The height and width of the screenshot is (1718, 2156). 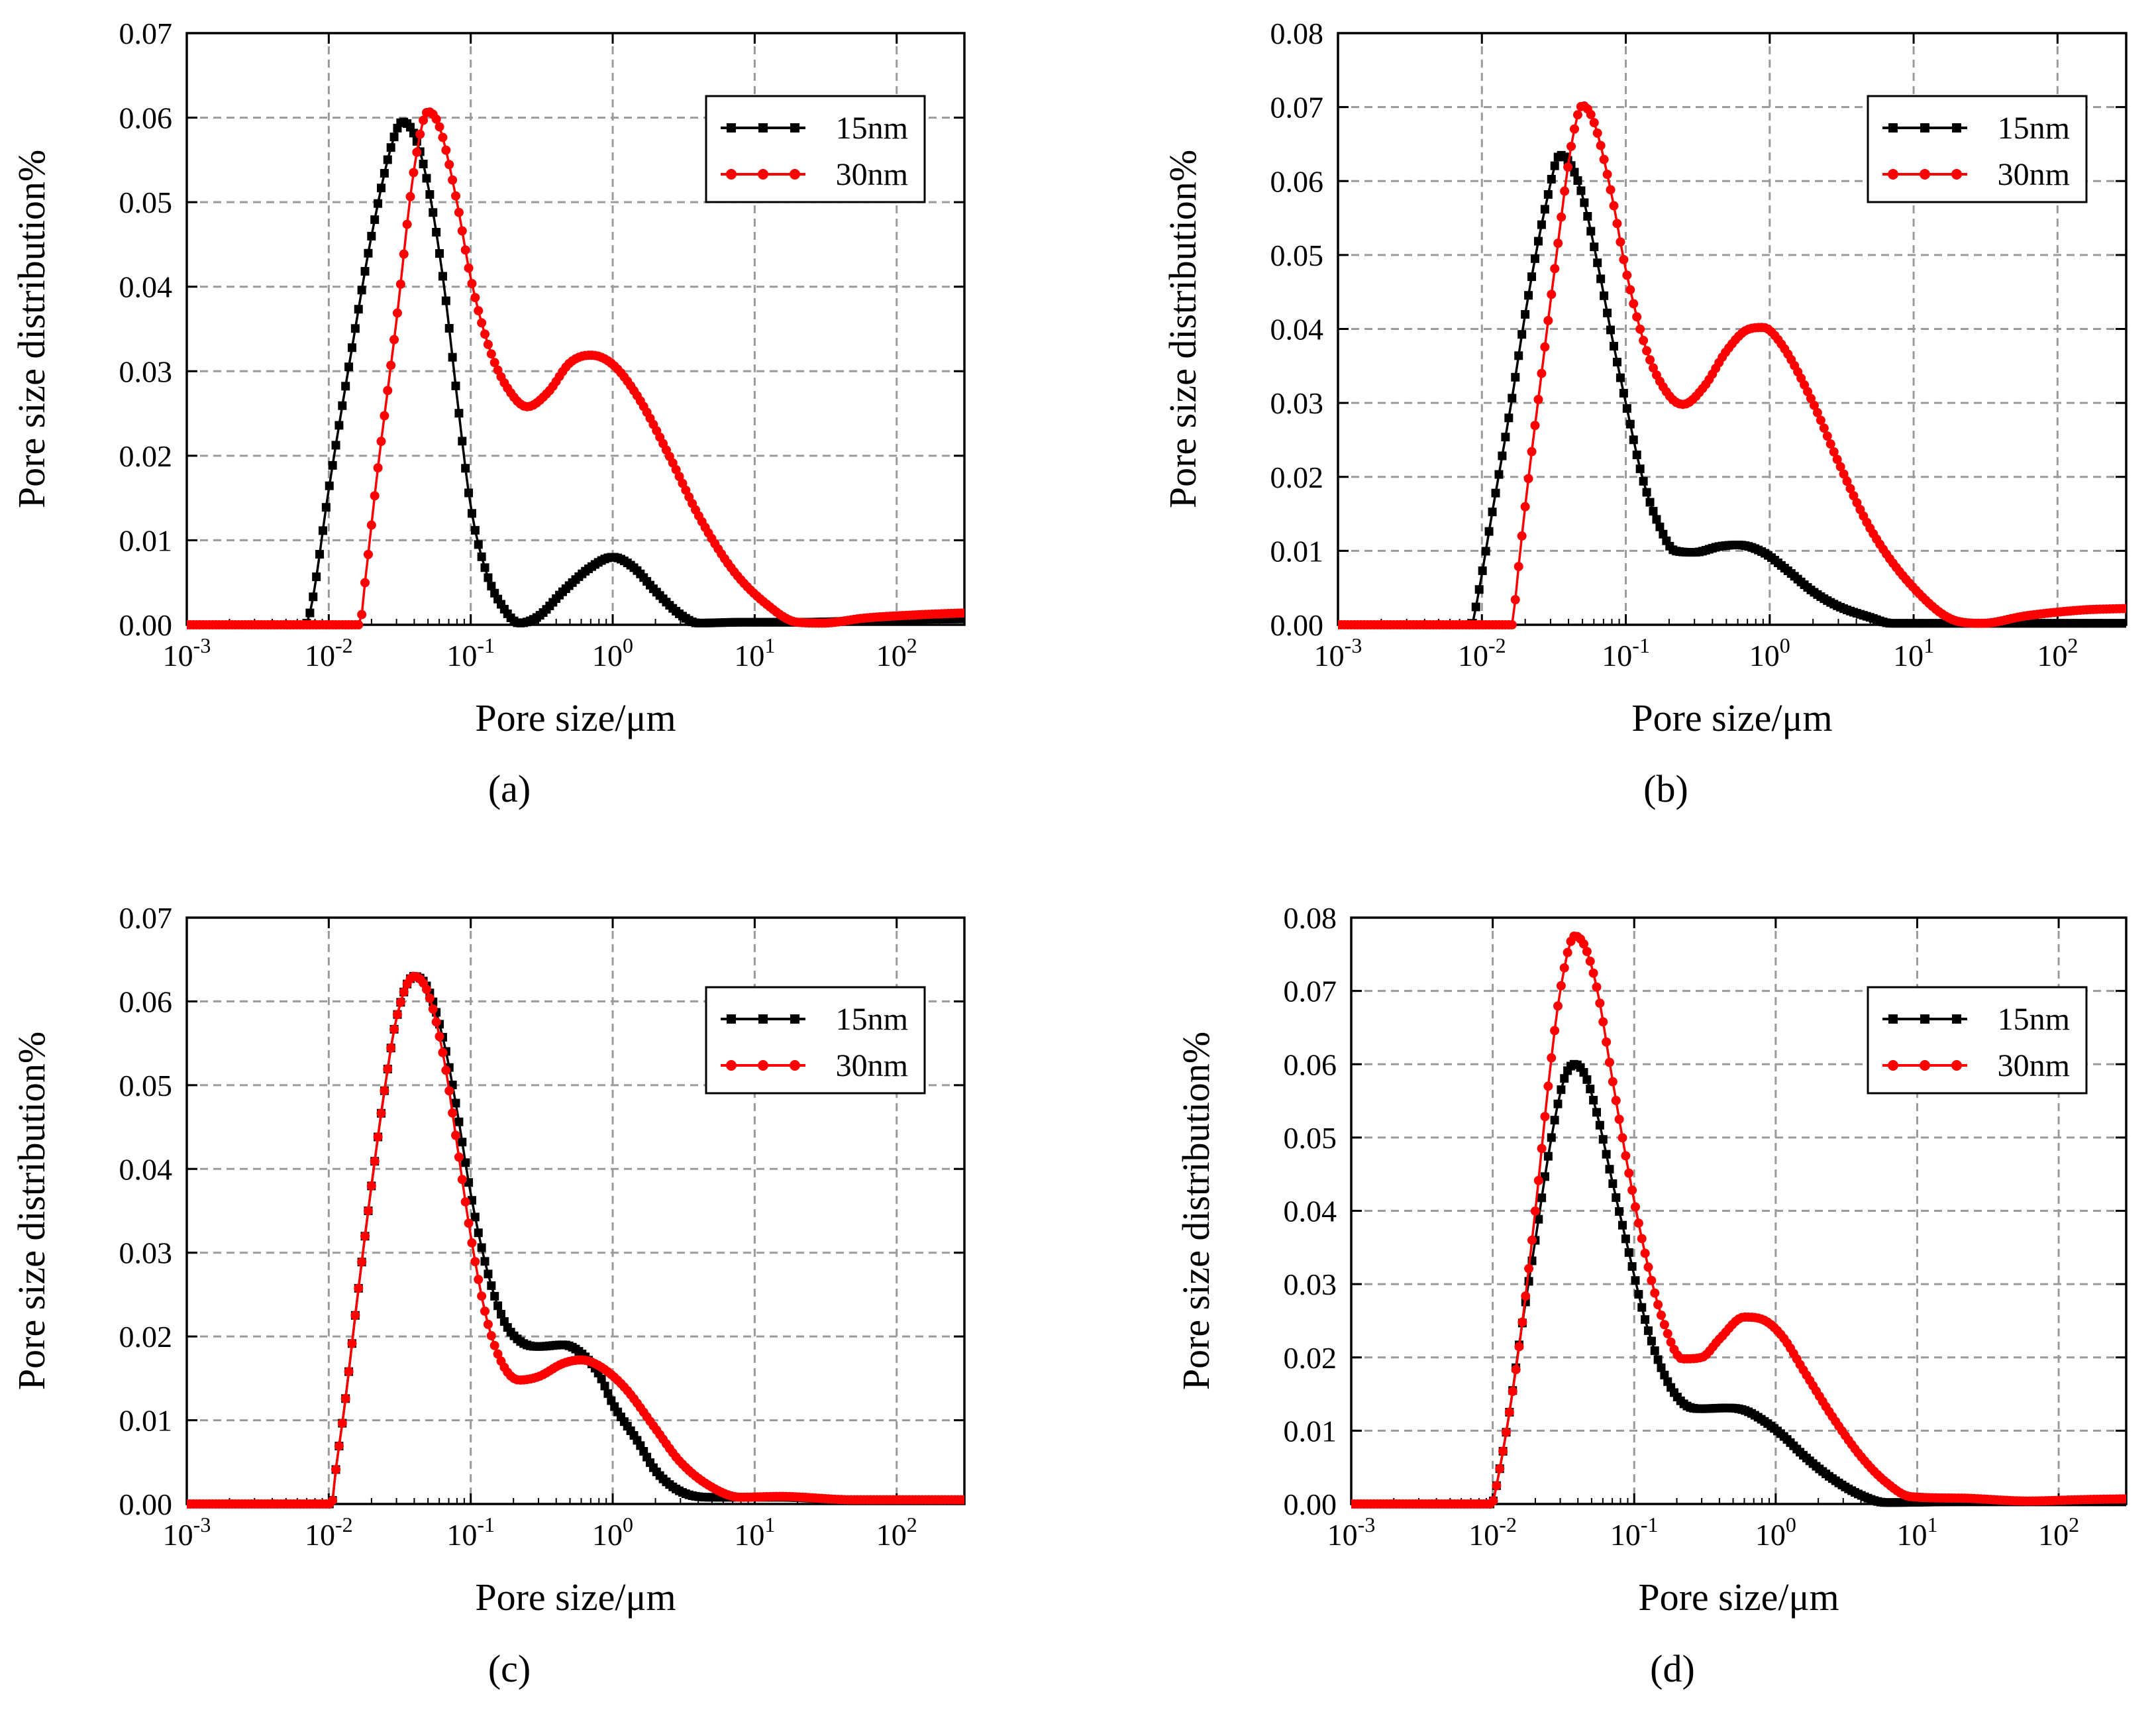 I want to click on plot-area, so click(x=575, y=1240).